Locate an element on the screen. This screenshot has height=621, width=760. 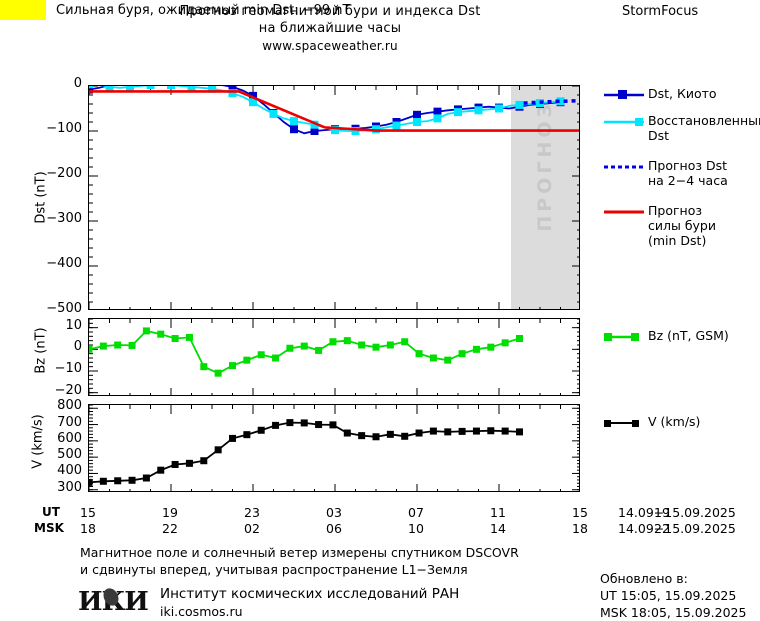
legend-key-dst-kyoto is located at coordinates (624, 94).